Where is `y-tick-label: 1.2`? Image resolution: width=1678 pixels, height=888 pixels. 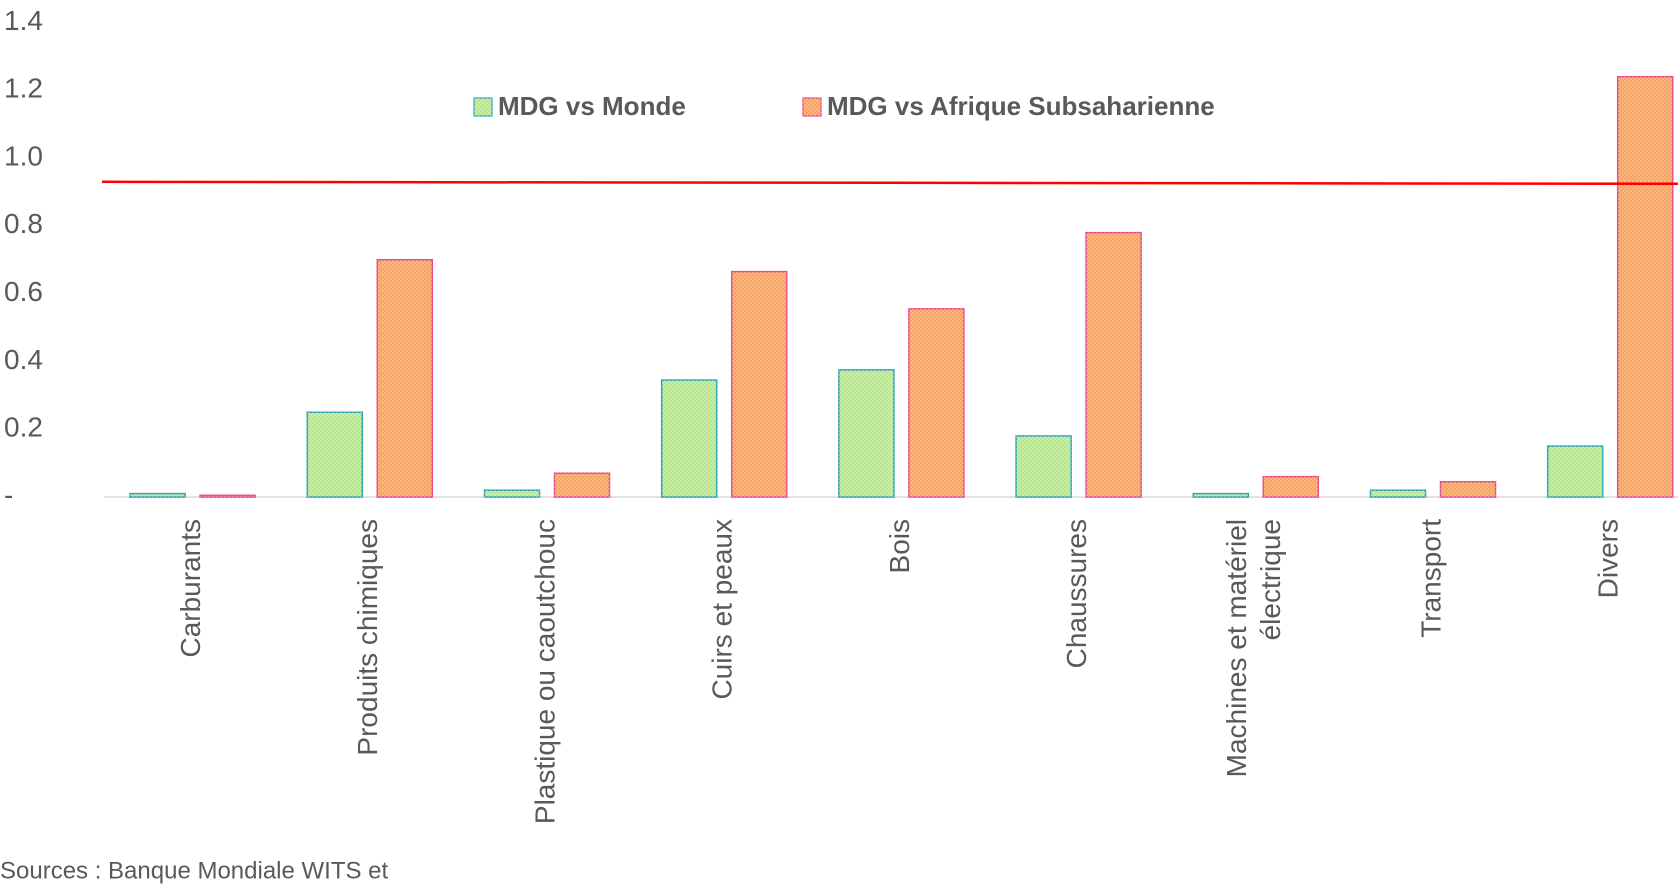 y-tick-label: 1.2 is located at coordinates (23, 88).